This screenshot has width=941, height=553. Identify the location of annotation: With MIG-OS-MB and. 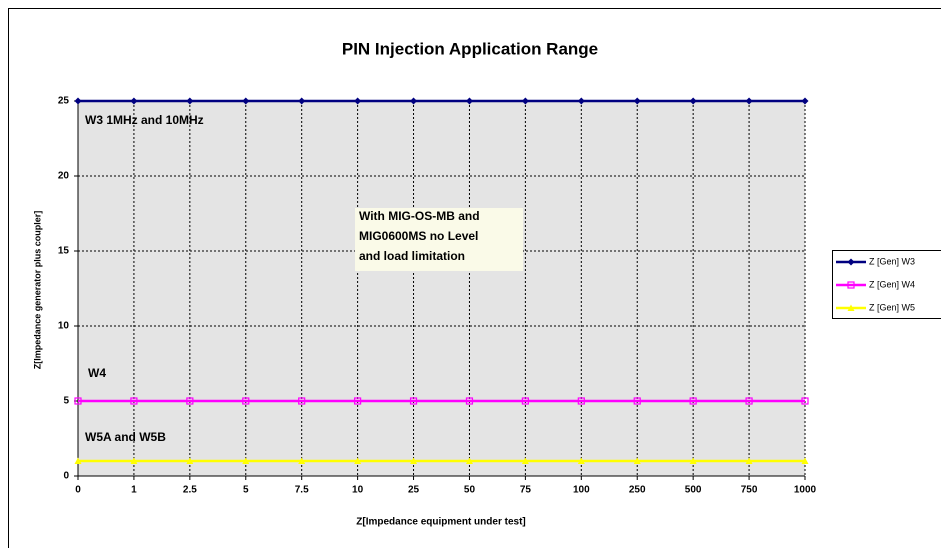
(419, 216).